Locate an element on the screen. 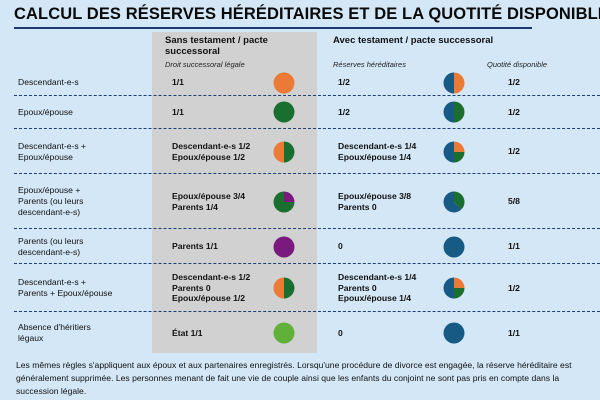 This screenshot has height=400, width=600. reserve-share-descendants: 1/2 is located at coordinates (344, 82).